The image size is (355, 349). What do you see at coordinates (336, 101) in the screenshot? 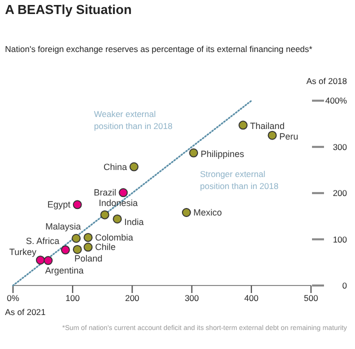
I see `y-tick-label: 400%` at bounding box center [336, 101].